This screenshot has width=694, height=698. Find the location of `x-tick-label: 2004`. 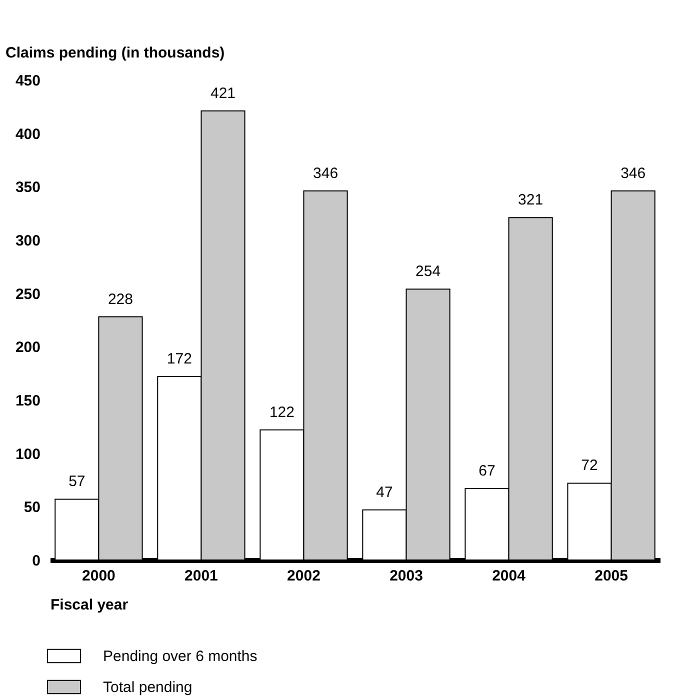

x-tick-label: 2004 is located at coordinates (509, 576).